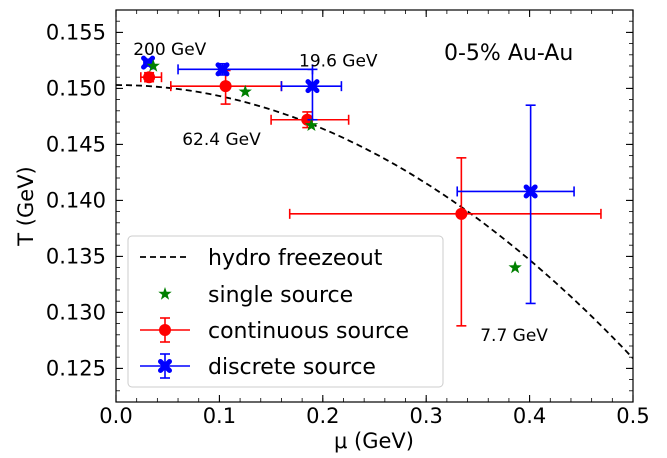 Image resolution: width=667 pixels, height=458 pixels. What do you see at coordinates (76, 256) in the screenshot?
I see `y-tick-label: 0.135` at bounding box center [76, 256].